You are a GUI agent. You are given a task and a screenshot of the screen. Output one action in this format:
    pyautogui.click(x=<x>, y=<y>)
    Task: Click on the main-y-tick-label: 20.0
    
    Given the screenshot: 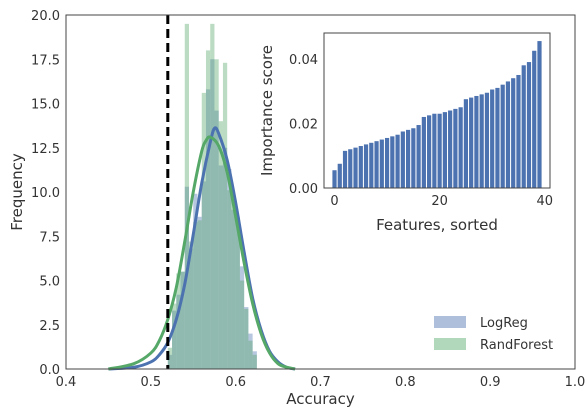 What is the action you would take?
    pyautogui.click(x=45, y=16)
    